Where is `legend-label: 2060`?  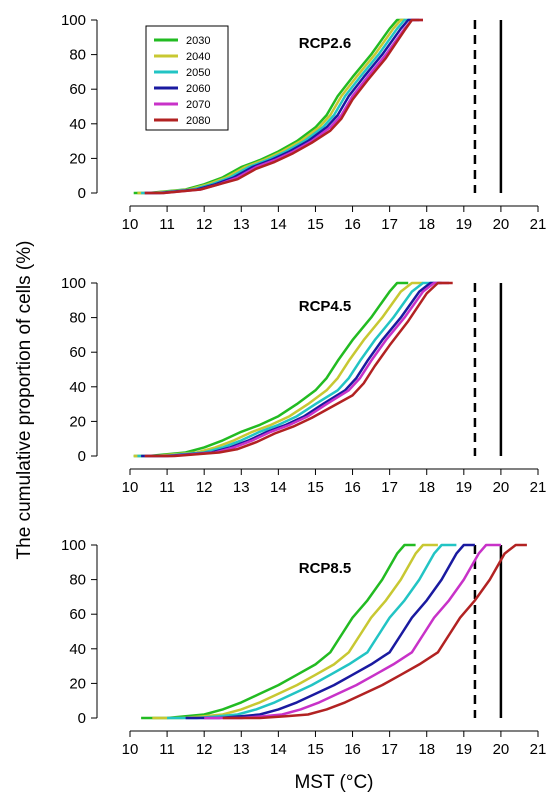 legend-label: 2060 is located at coordinates (198, 89).